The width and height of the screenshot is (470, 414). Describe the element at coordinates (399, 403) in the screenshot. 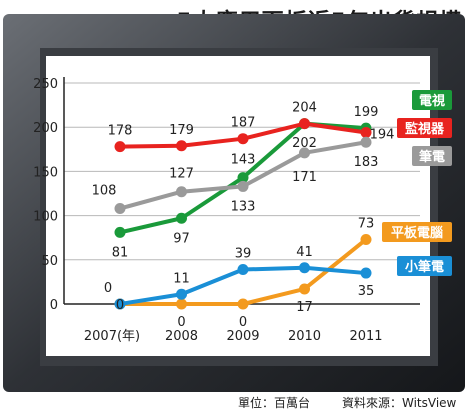

I see `source-note: 資料來源：WitsView` at that location.